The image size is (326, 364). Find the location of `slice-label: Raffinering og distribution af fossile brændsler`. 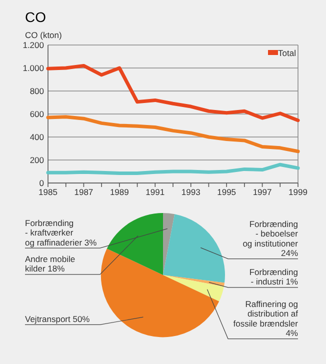

slice-label: Raffinering og distribution af fossile brændsler is located at coordinates (266, 313).